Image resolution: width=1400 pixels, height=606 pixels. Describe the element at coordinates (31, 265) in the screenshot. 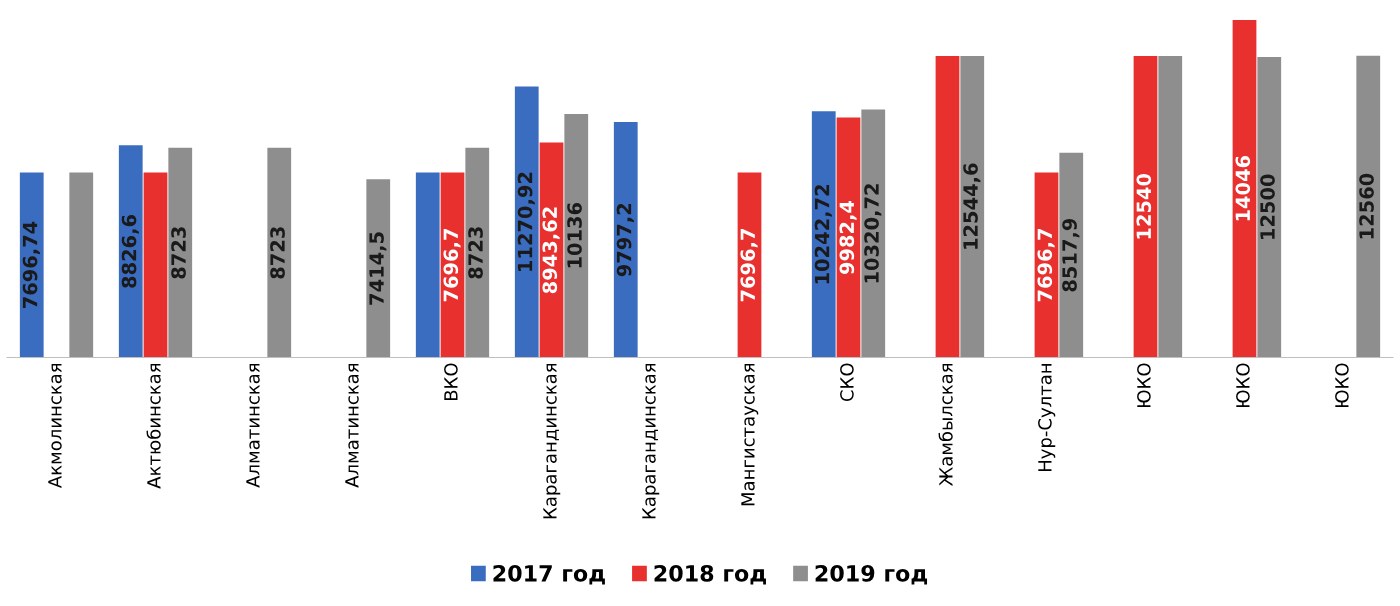

I see `data-label: 7696,74` at that location.